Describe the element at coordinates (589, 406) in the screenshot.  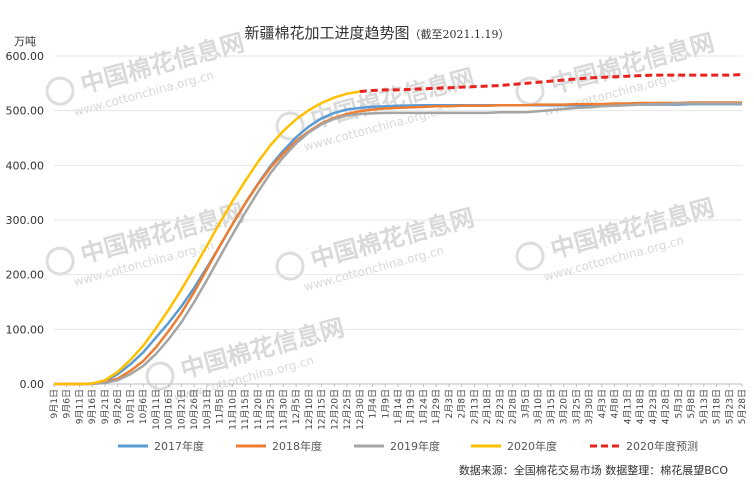
I see `x-tick-label: 3月30日` at that location.